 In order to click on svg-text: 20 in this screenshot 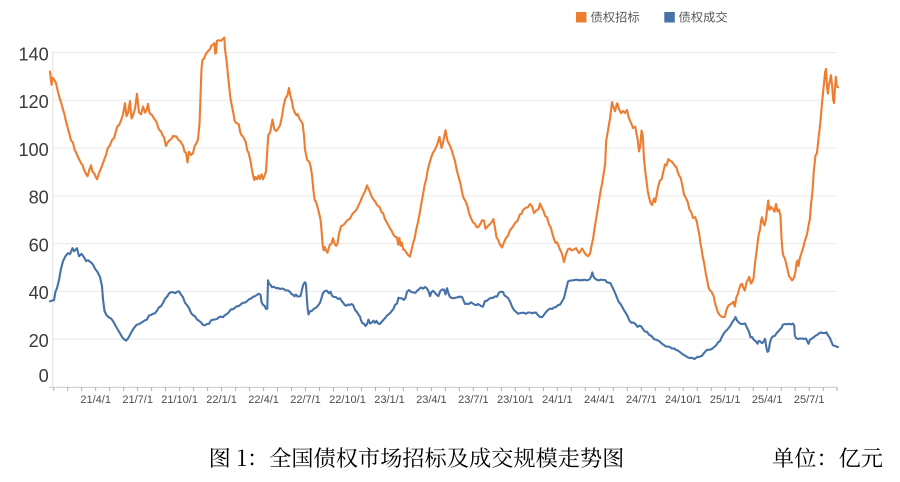, I will do `click(39, 341)`.